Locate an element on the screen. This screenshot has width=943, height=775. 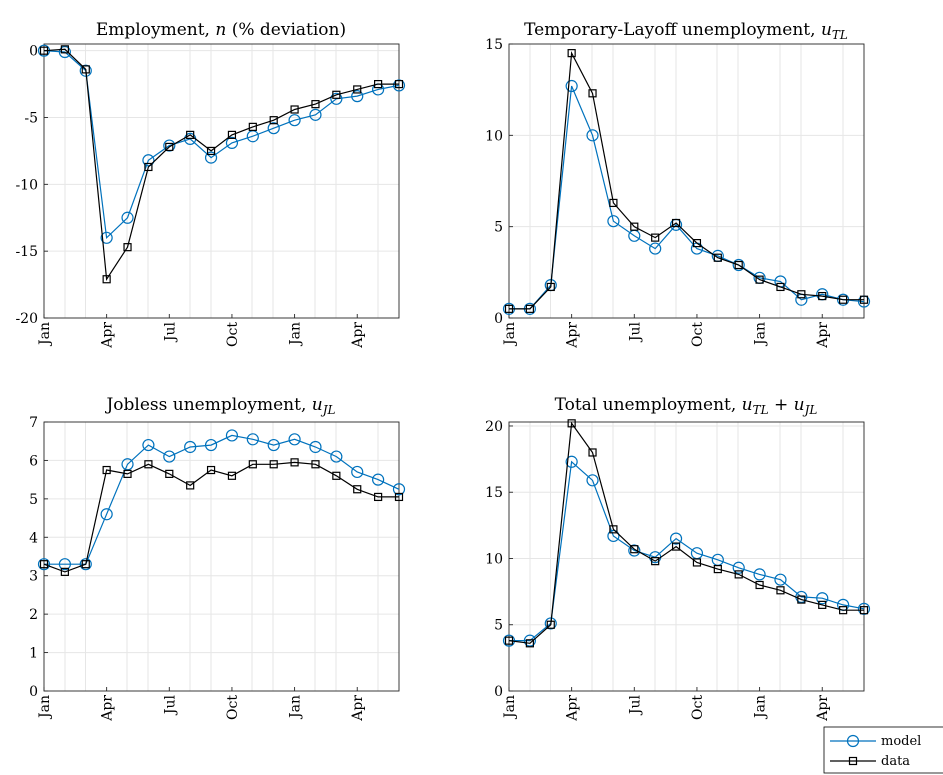
legend: model data is located at coordinates (883, 750).